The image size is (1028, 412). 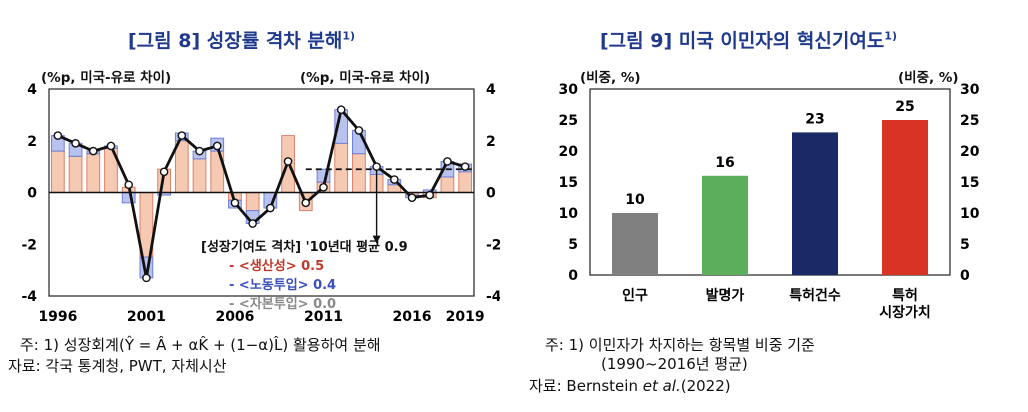 What do you see at coordinates (928, 78) in the screenshot?
I see `right-unit-right: (비중, %)` at bounding box center [928, 78].